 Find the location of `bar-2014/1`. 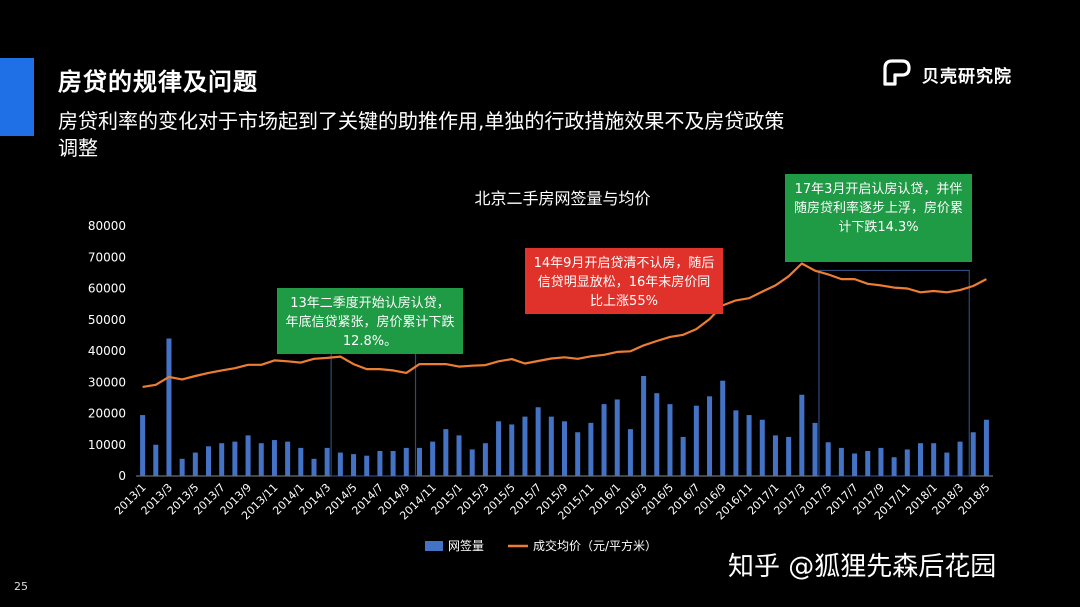

bar-2014/1 is located at coordinates (301, 461).